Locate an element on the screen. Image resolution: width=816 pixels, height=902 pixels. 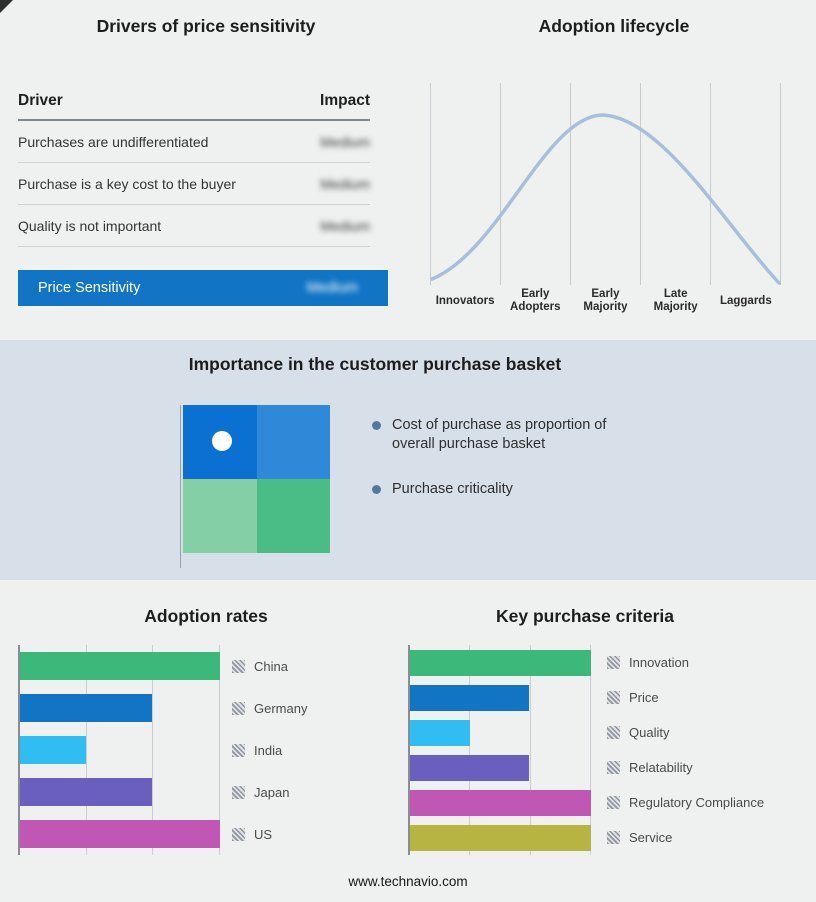
legend-label: India is located at coordinates (268, 750).